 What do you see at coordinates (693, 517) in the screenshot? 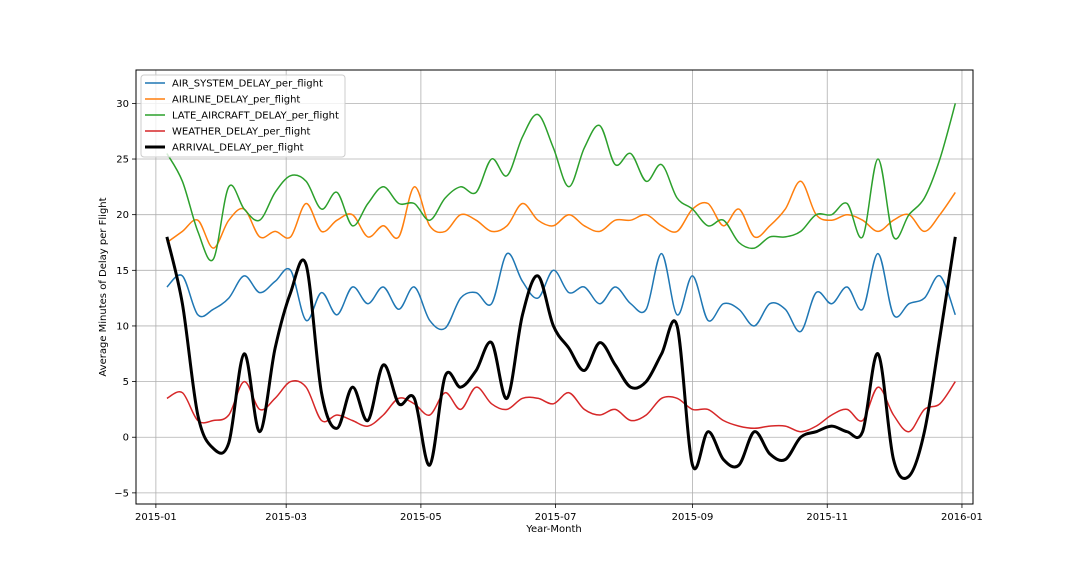
I see `x-tick-label: 2015-09` at bounding box center [693, 517].